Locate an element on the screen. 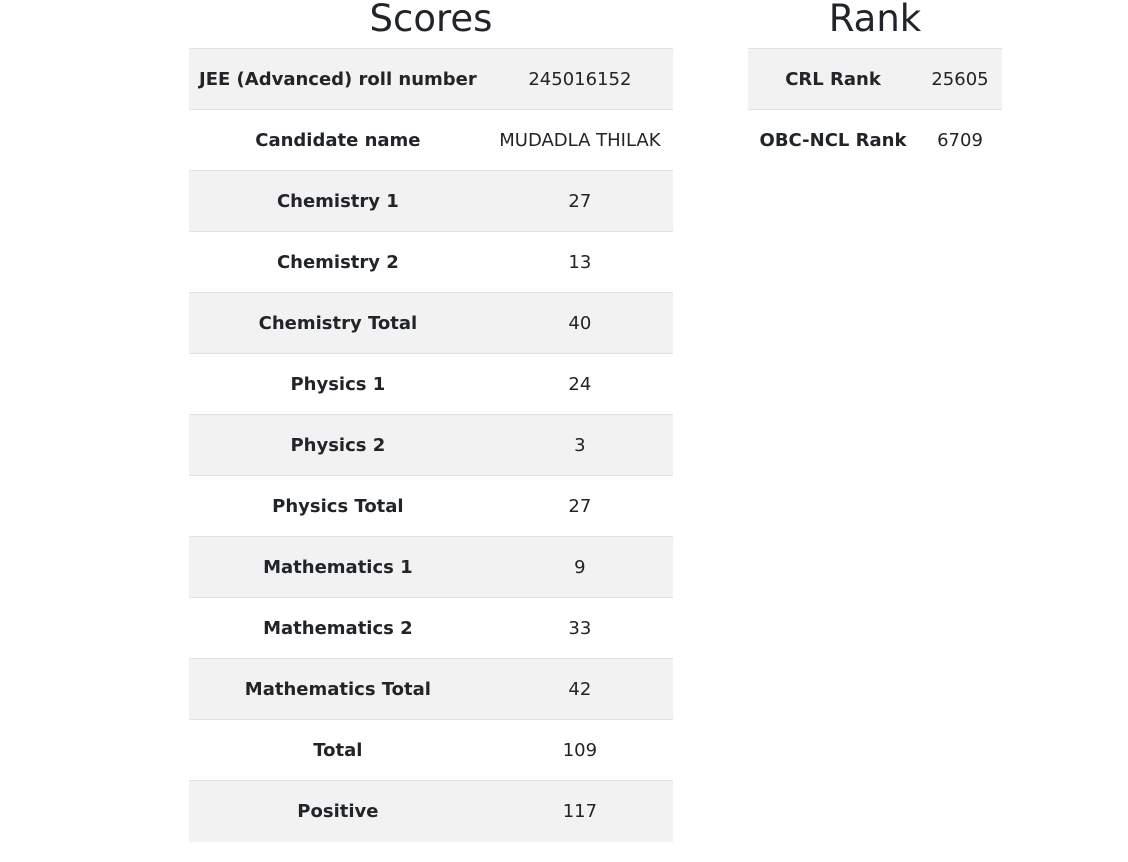  row-label: Total is located at coordinates (338, 750).